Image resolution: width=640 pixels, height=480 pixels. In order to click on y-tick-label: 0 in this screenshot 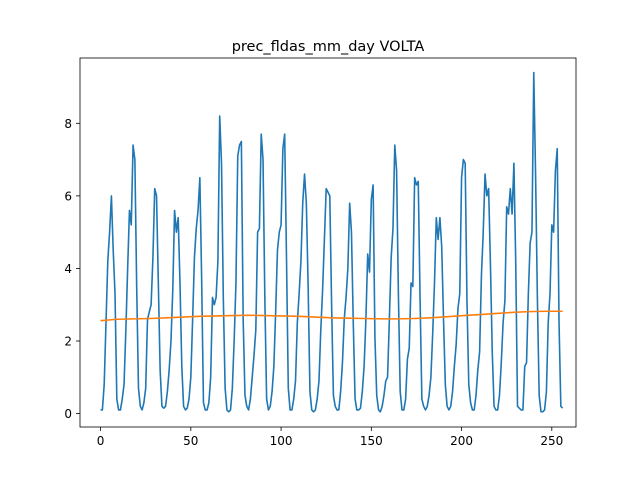, I will do `click(68, 414)`.